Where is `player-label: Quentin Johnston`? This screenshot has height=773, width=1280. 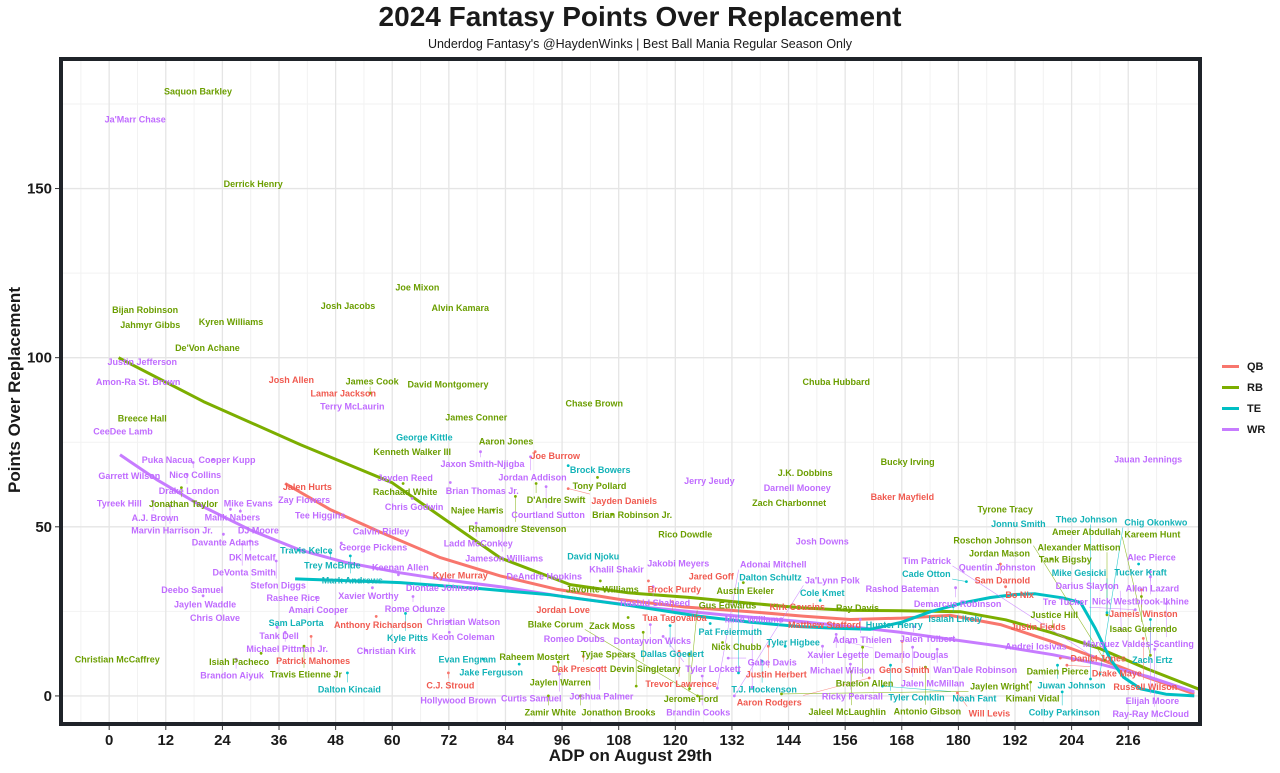 player-label: Quentin Johnston is located at coordinates (997, 568).